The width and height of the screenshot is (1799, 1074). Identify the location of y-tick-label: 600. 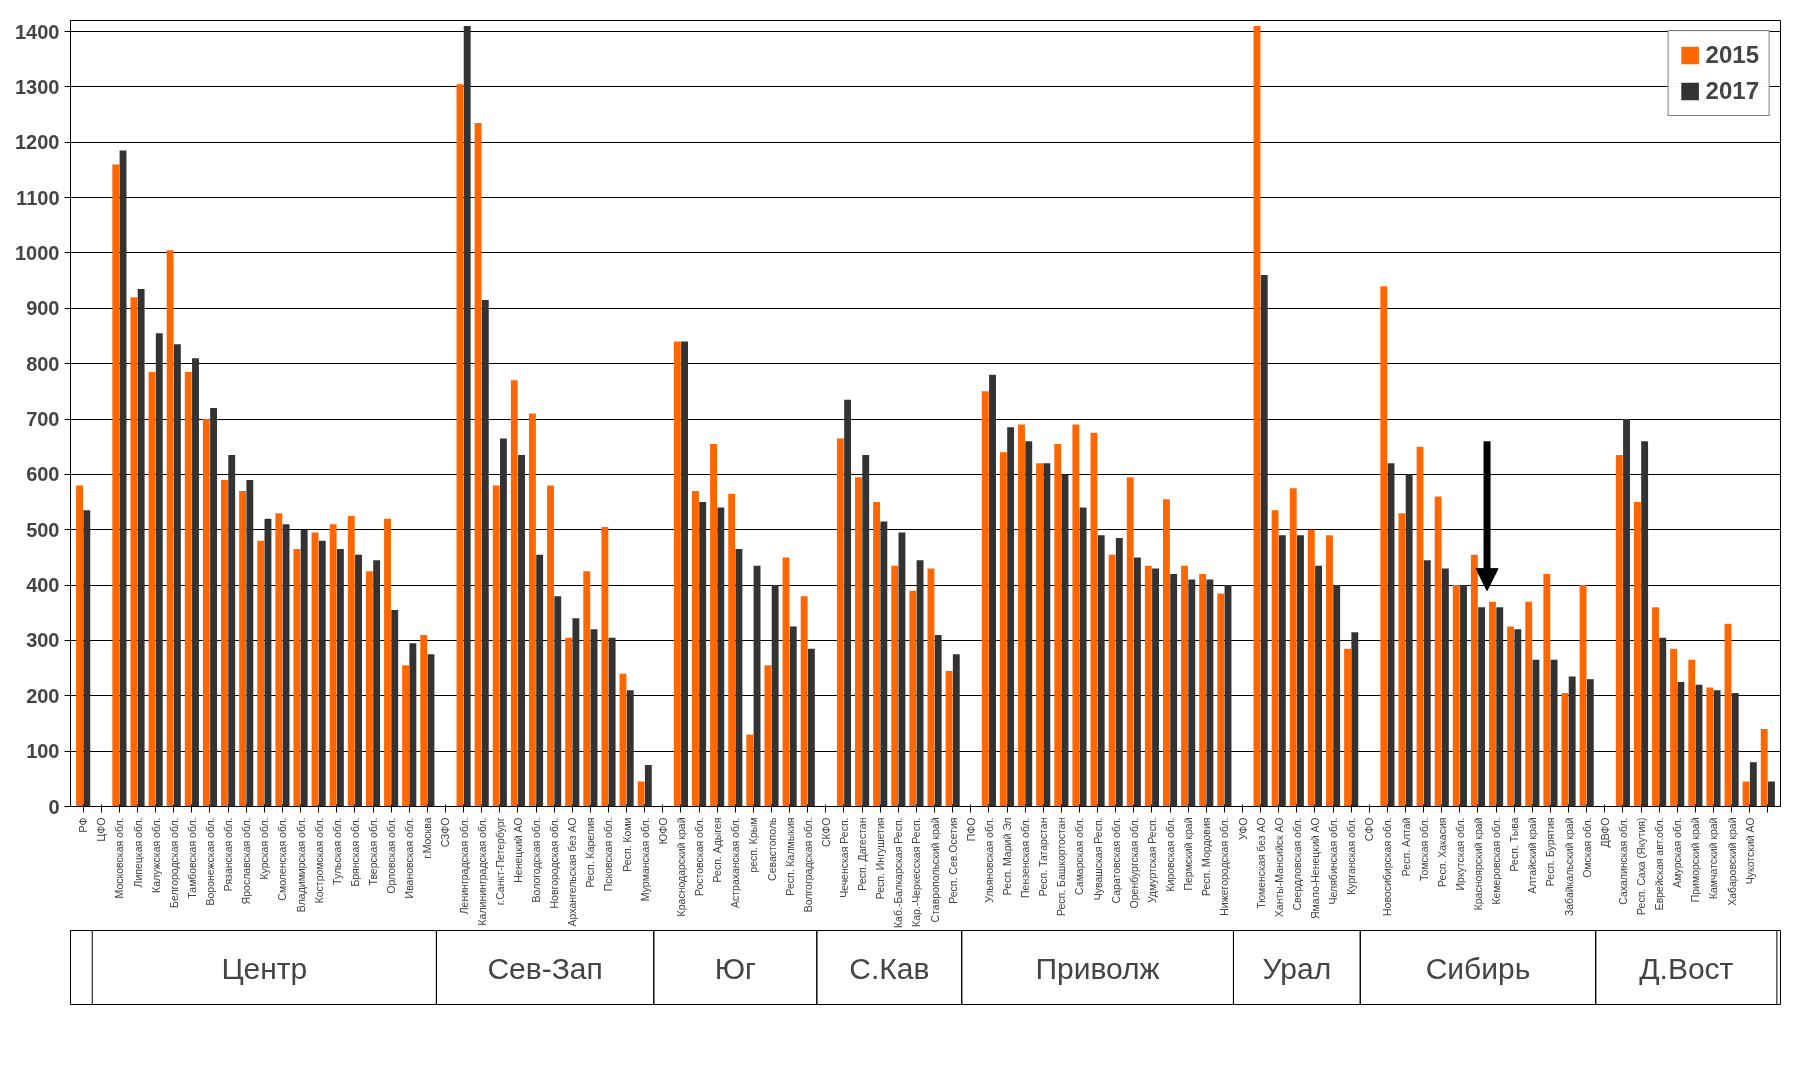
(43, 474).